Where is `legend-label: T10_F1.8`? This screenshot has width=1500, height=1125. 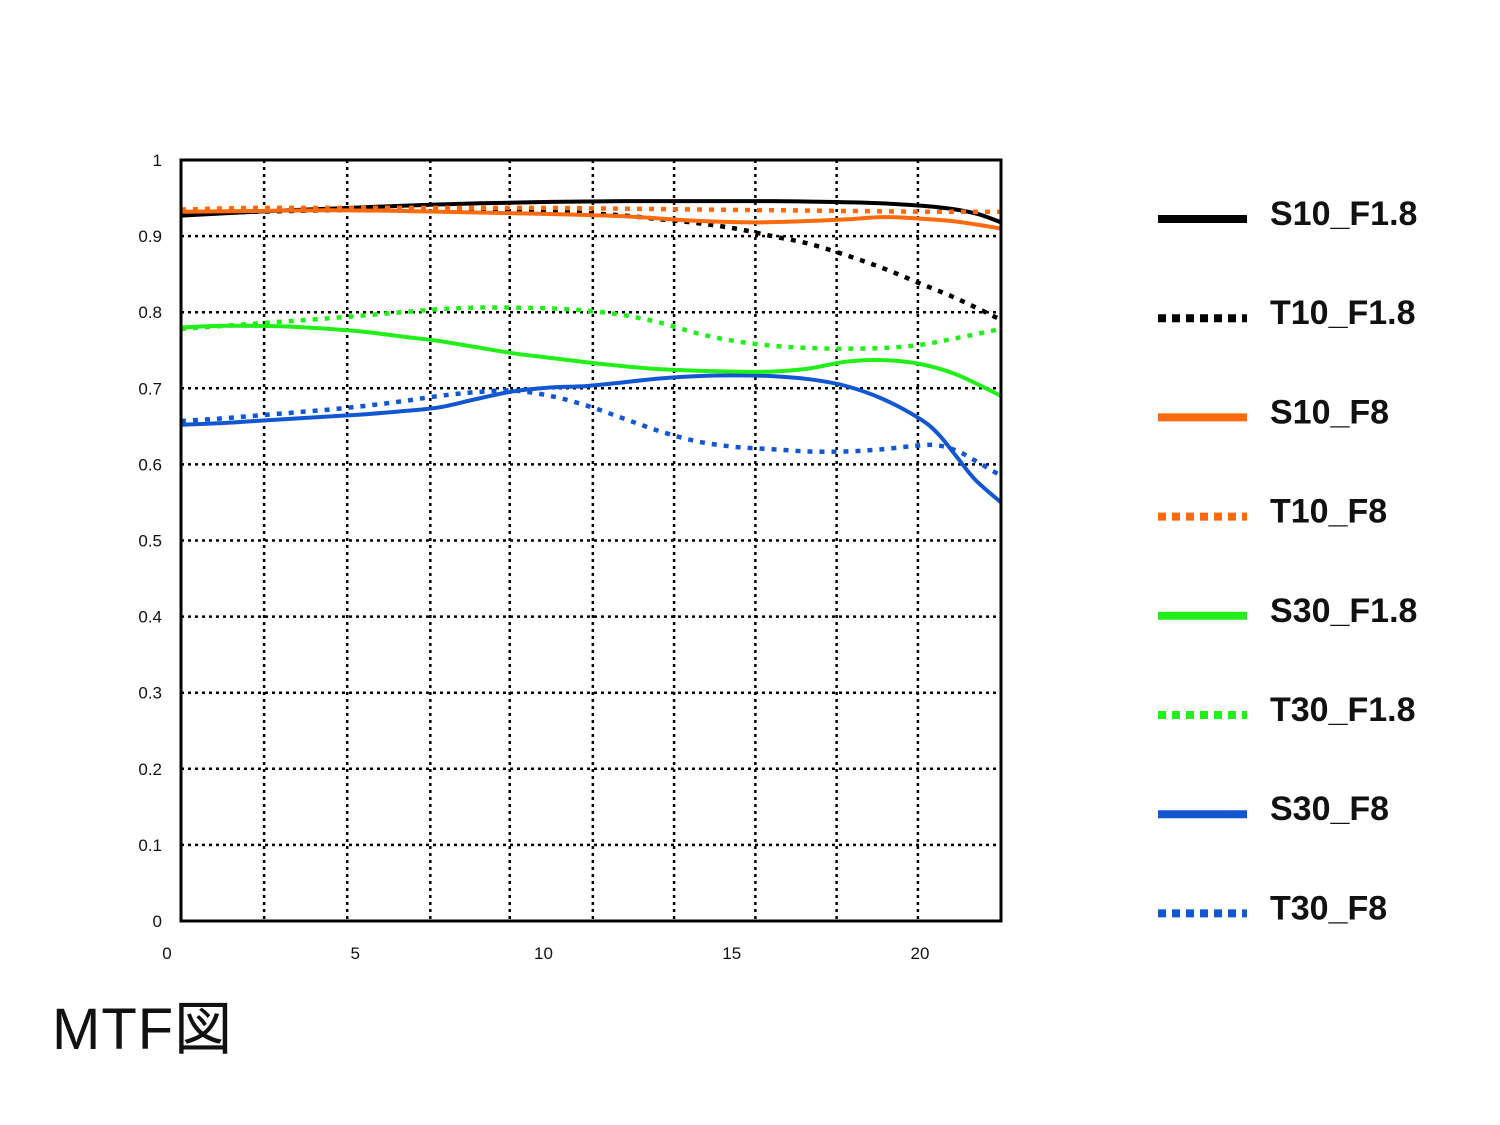
legend-label: T10_F1.8 is located at coordinates (1343, 313).